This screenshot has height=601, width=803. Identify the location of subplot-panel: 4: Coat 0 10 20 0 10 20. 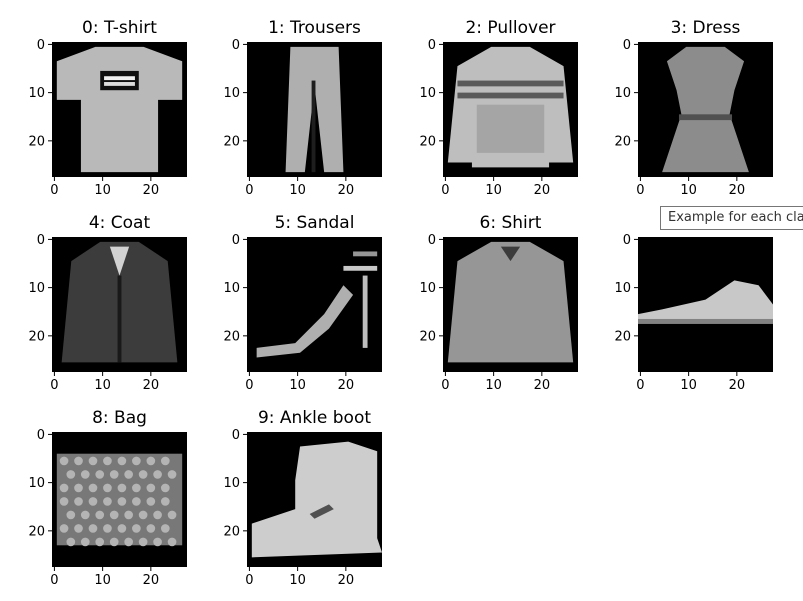
(107, 303).